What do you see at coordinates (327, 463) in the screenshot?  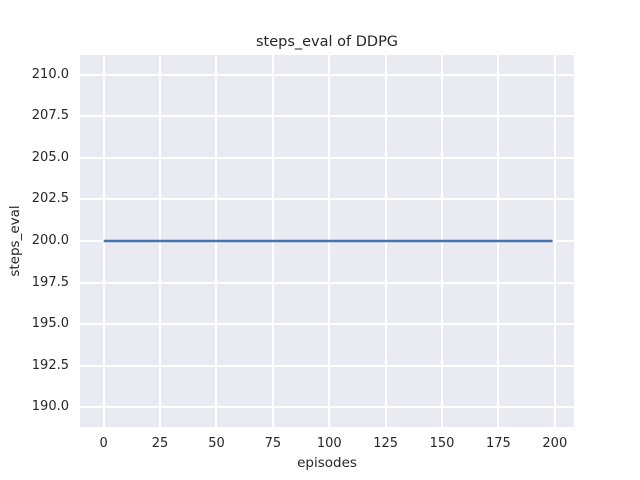 I see `x-axis-label: episodes` at bounding box center [327, 463].